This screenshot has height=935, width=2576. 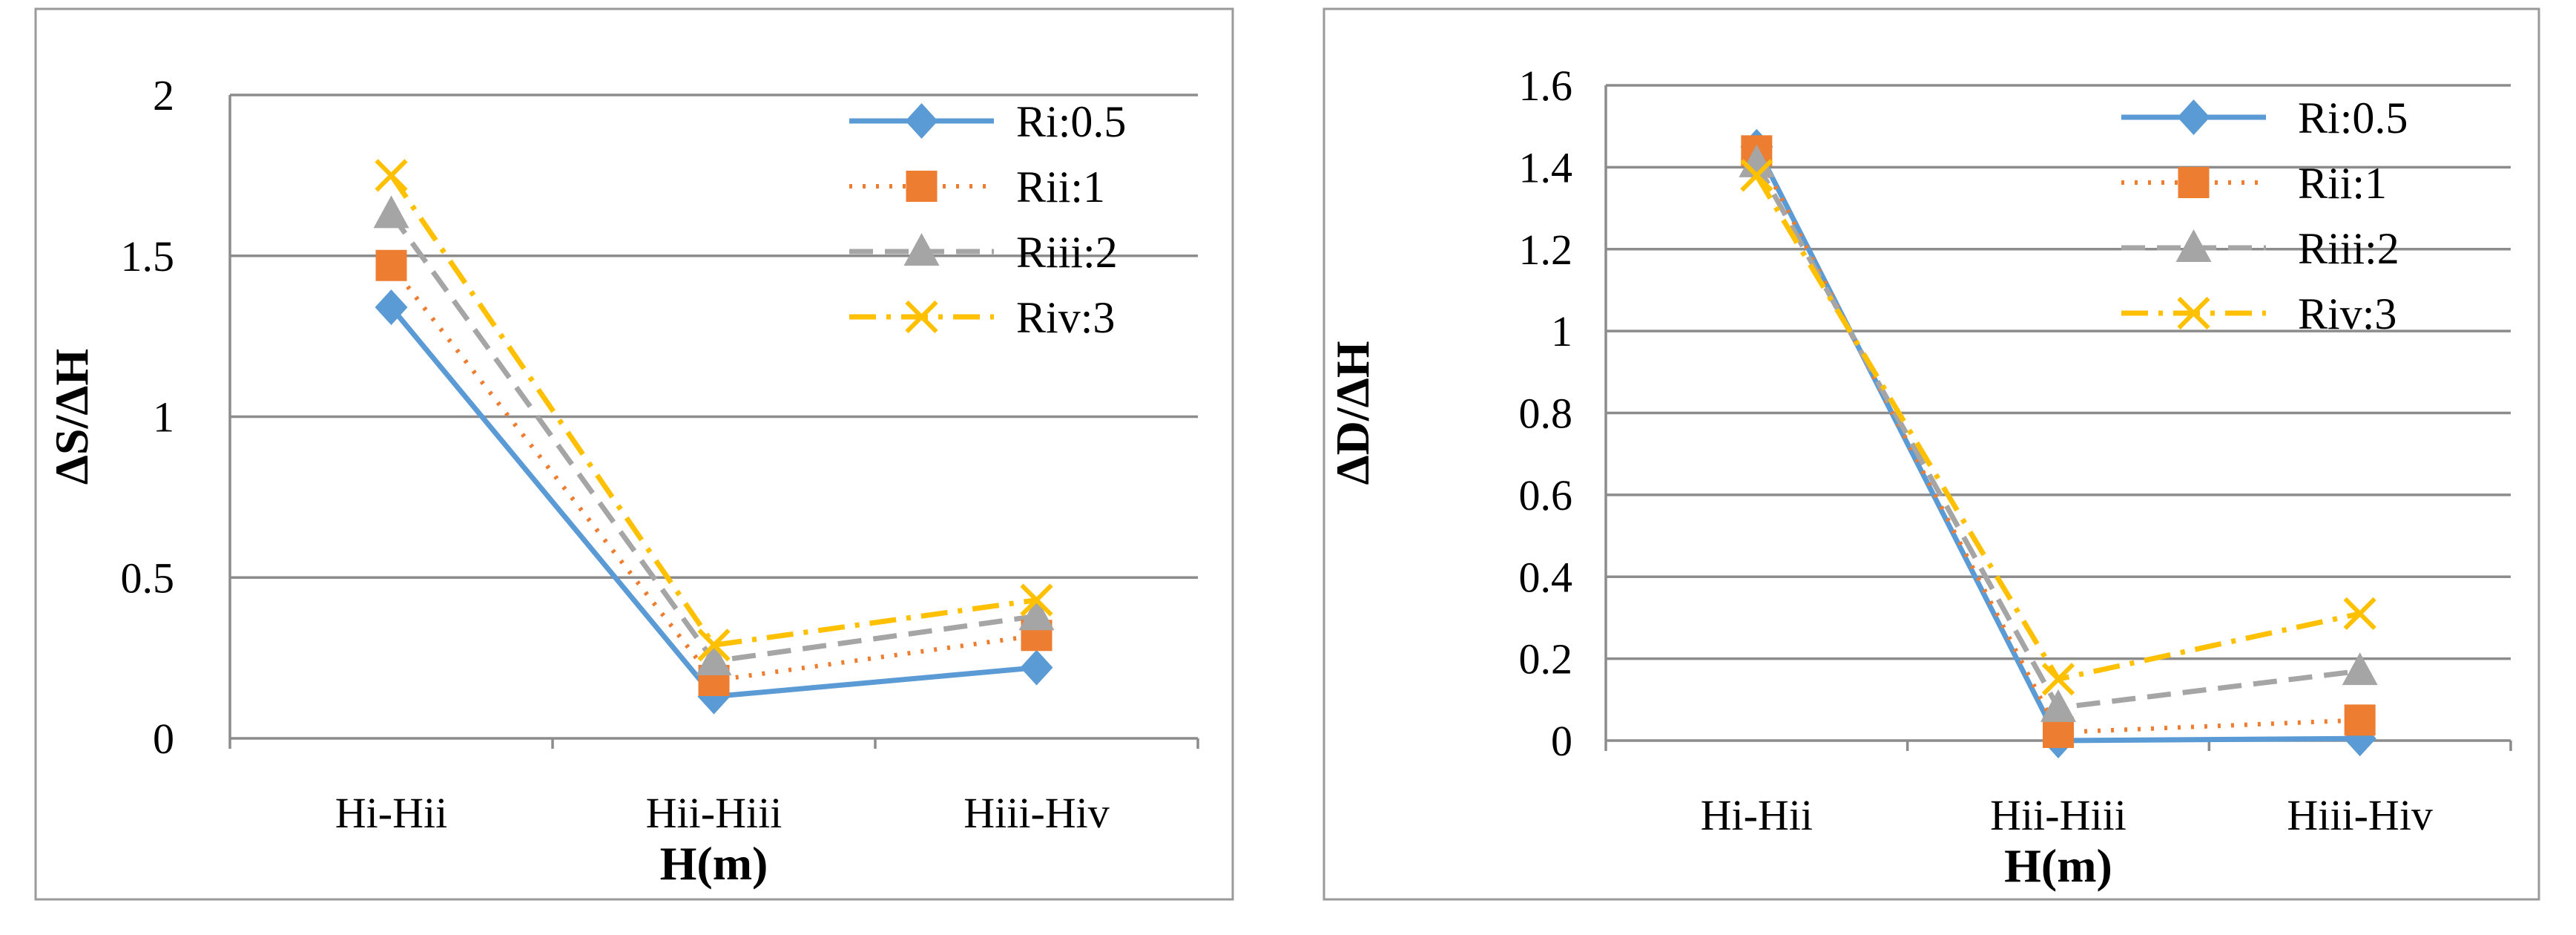 What do you see at coordinates (1546, 167) in the screenshot?
I see `y-tick-label: 1.4` at bounding box center [1546, 167].